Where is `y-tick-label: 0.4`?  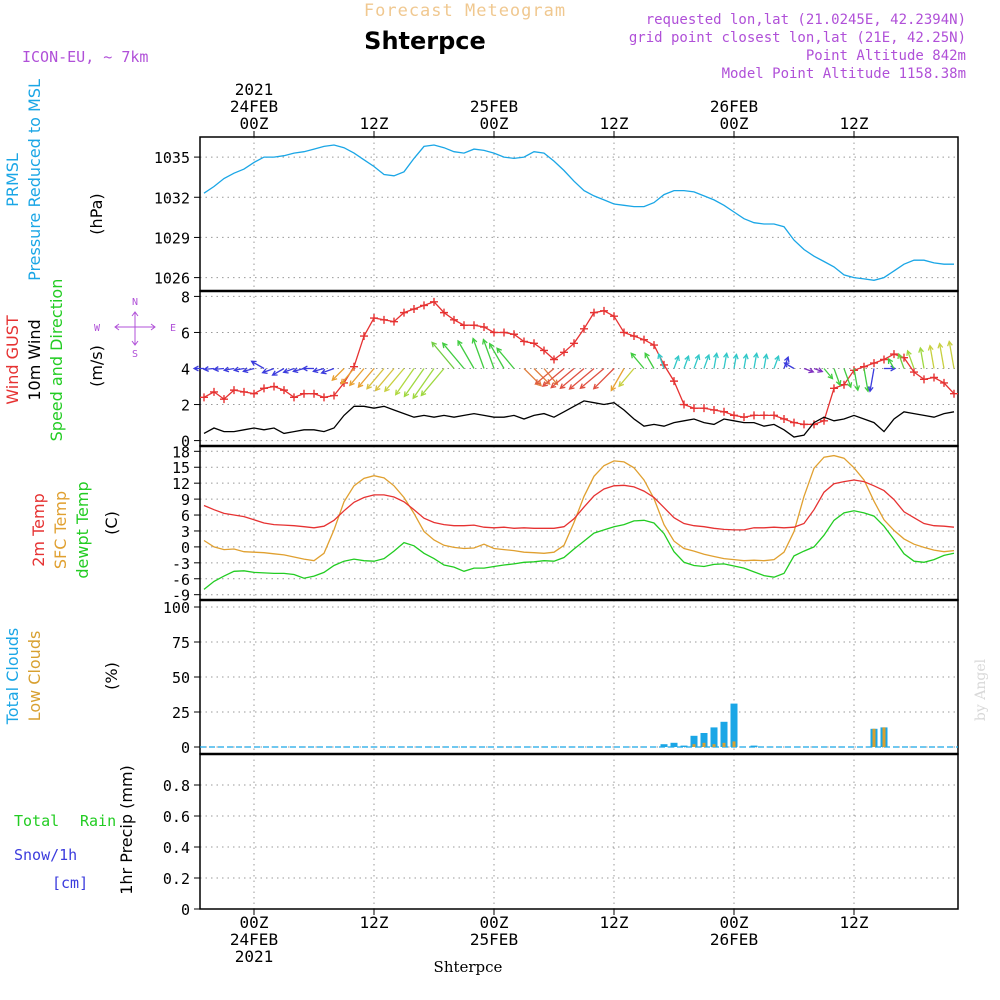
y-tick-label: 0.4 is located at coordinates (176, 848).